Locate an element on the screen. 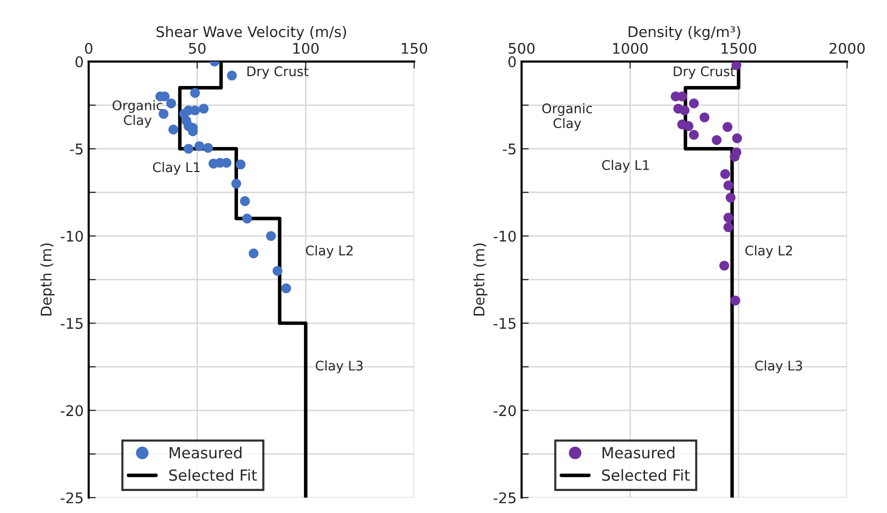  x-tick-label: 2000 is located at coordinates (847, 48).